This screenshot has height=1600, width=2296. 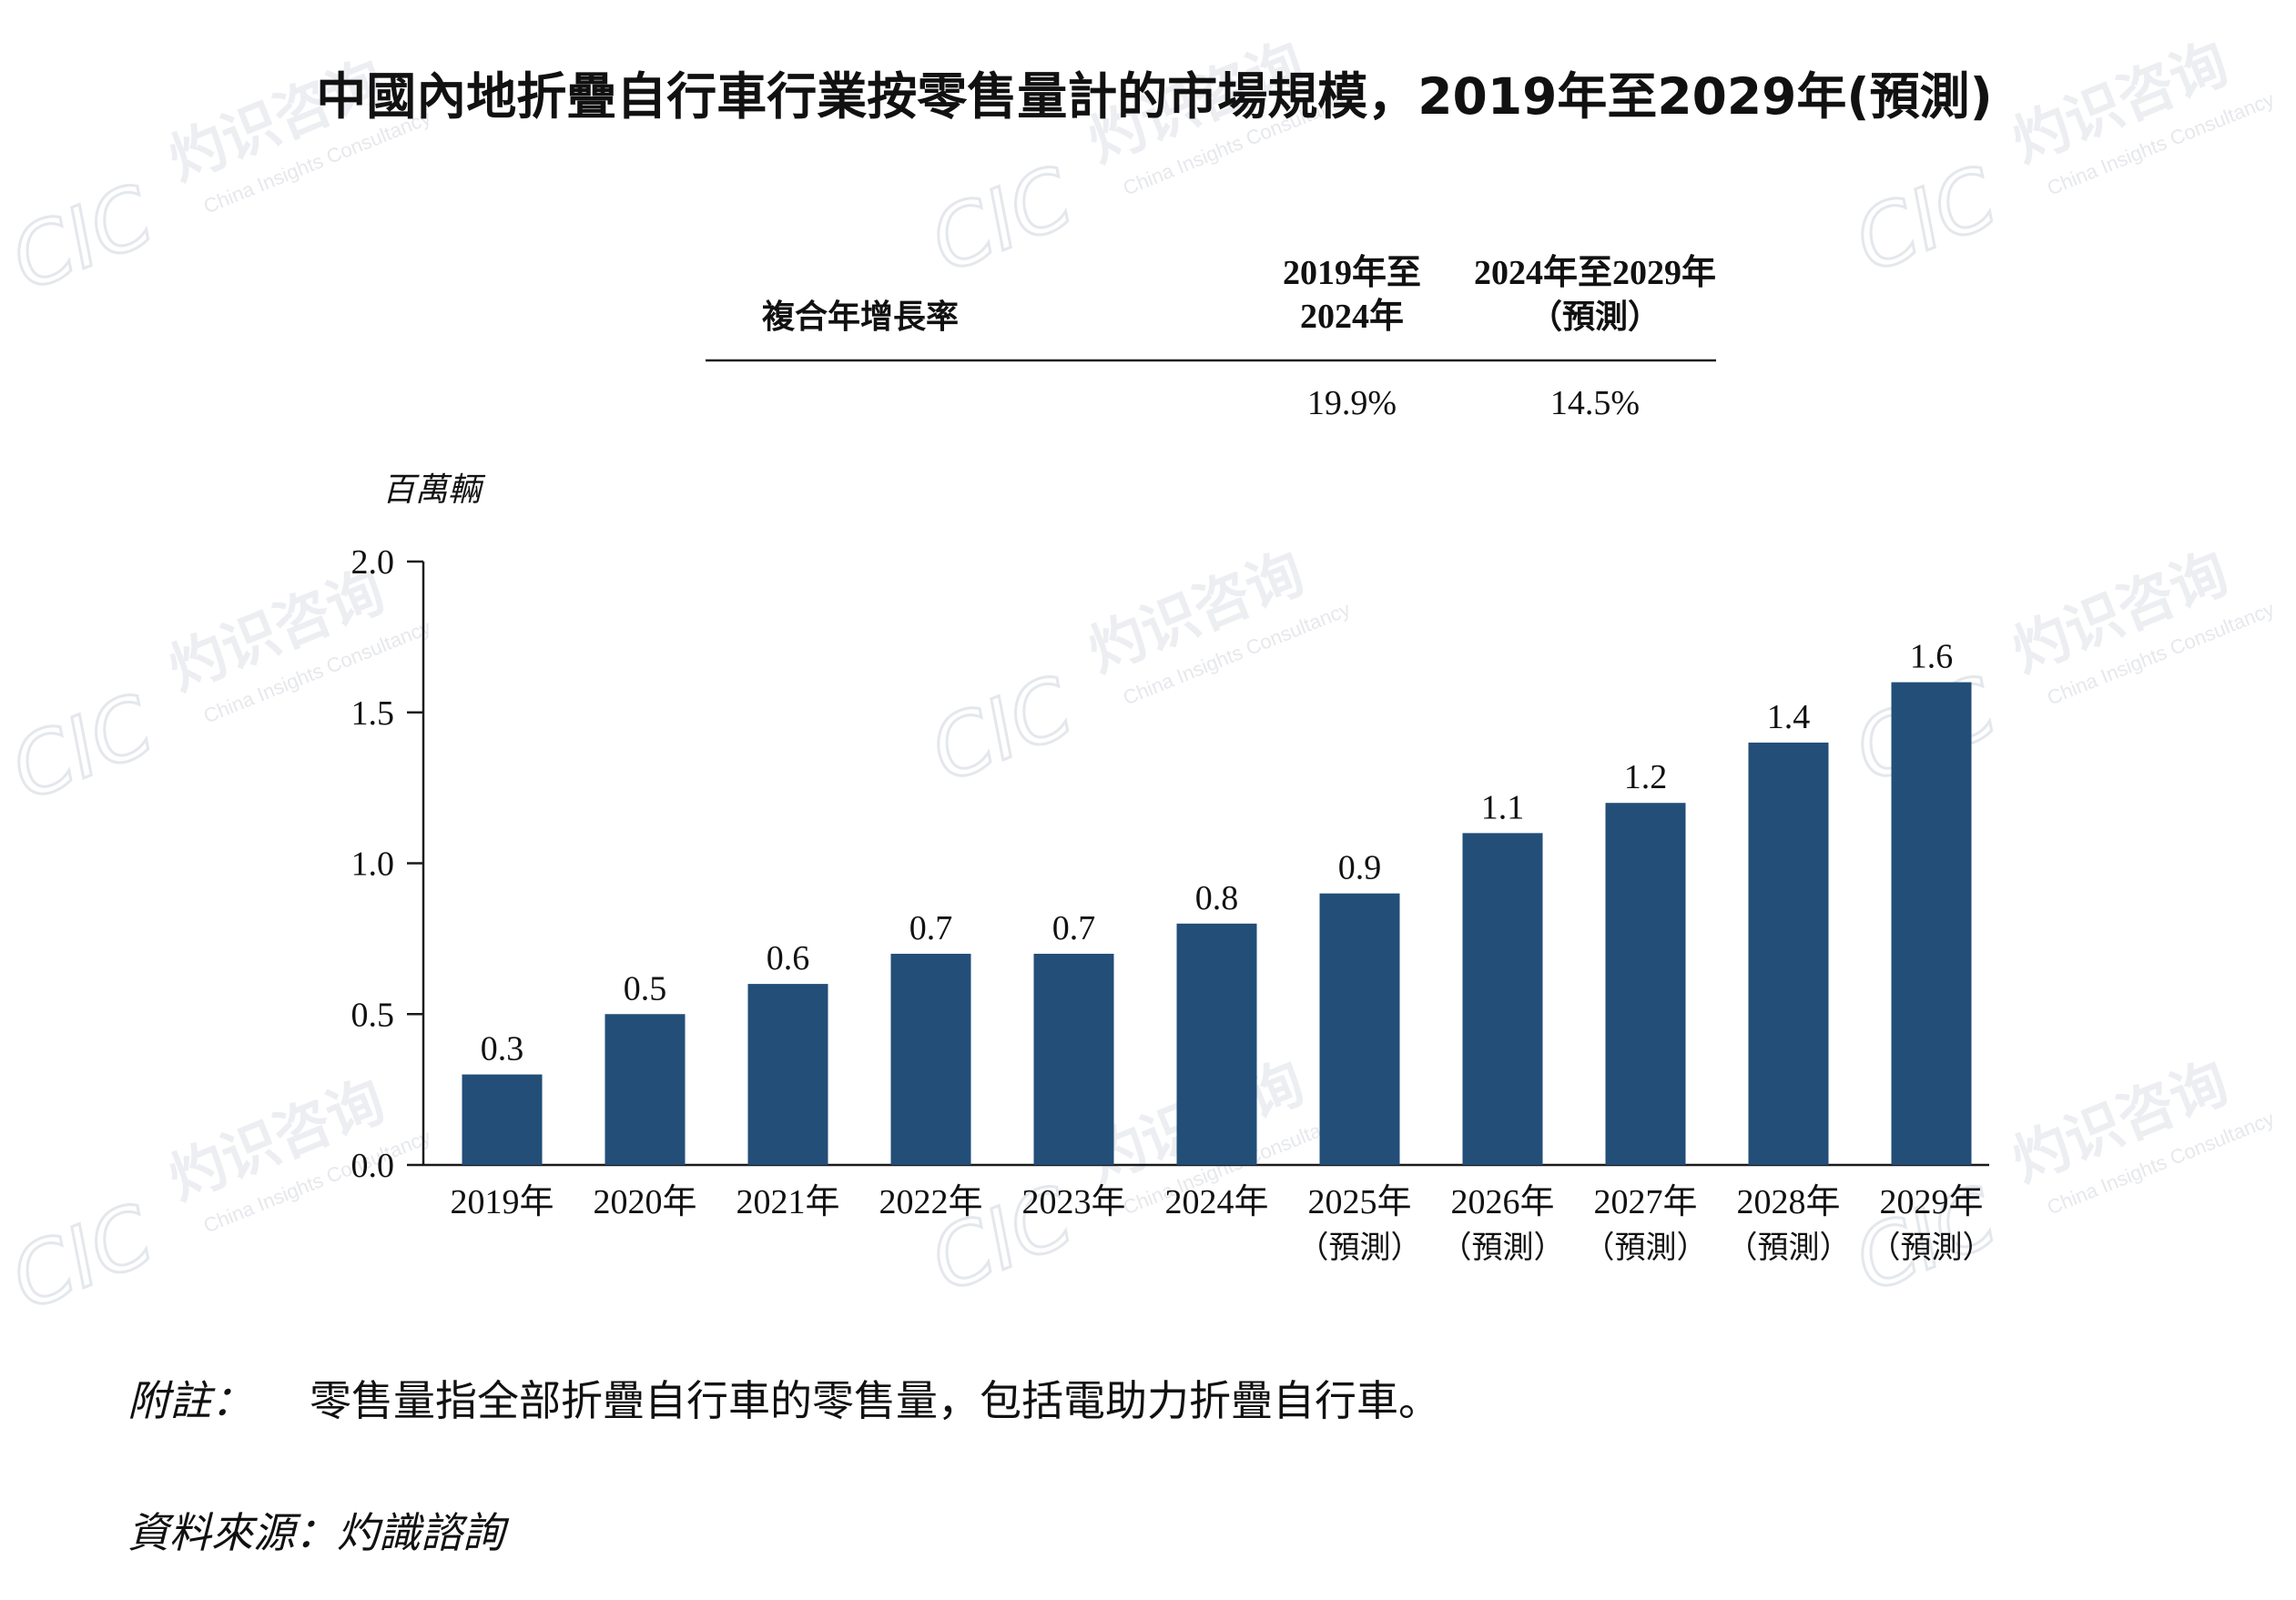 What do you see at coordinates (1595, 317) in the screenshot?
I see `cagr-col2-header-line2: （預測）` at bounding box center [1595, 317].